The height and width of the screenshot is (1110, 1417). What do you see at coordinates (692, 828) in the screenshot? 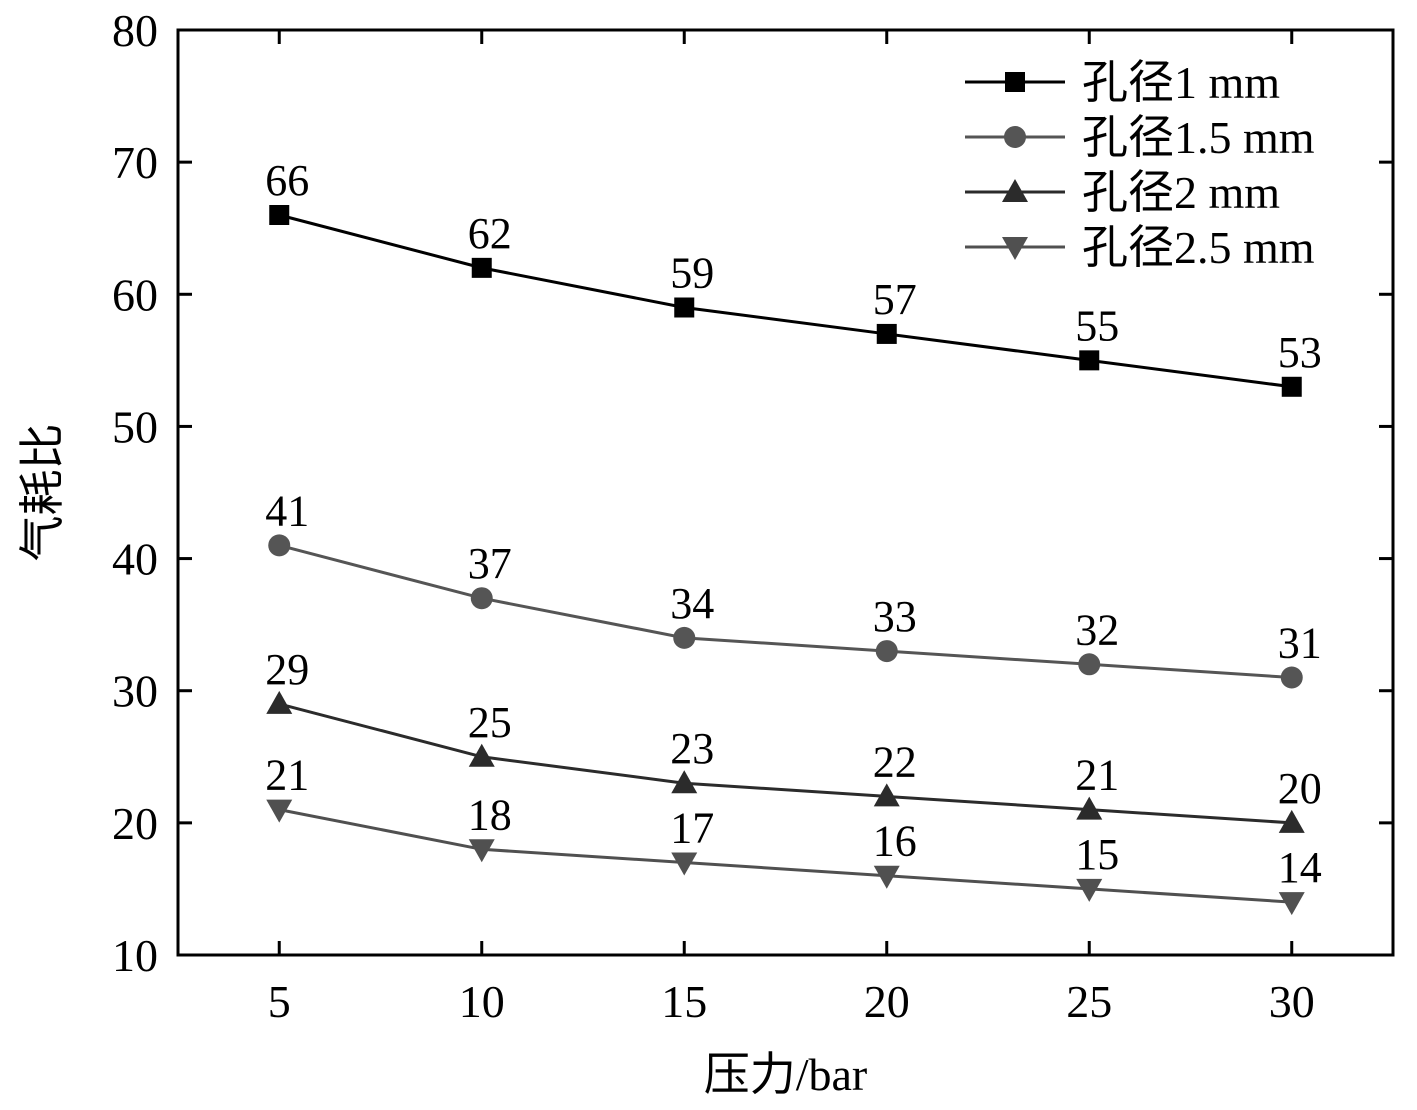
I see `data-label: 17` at bounding box center [692, 828].